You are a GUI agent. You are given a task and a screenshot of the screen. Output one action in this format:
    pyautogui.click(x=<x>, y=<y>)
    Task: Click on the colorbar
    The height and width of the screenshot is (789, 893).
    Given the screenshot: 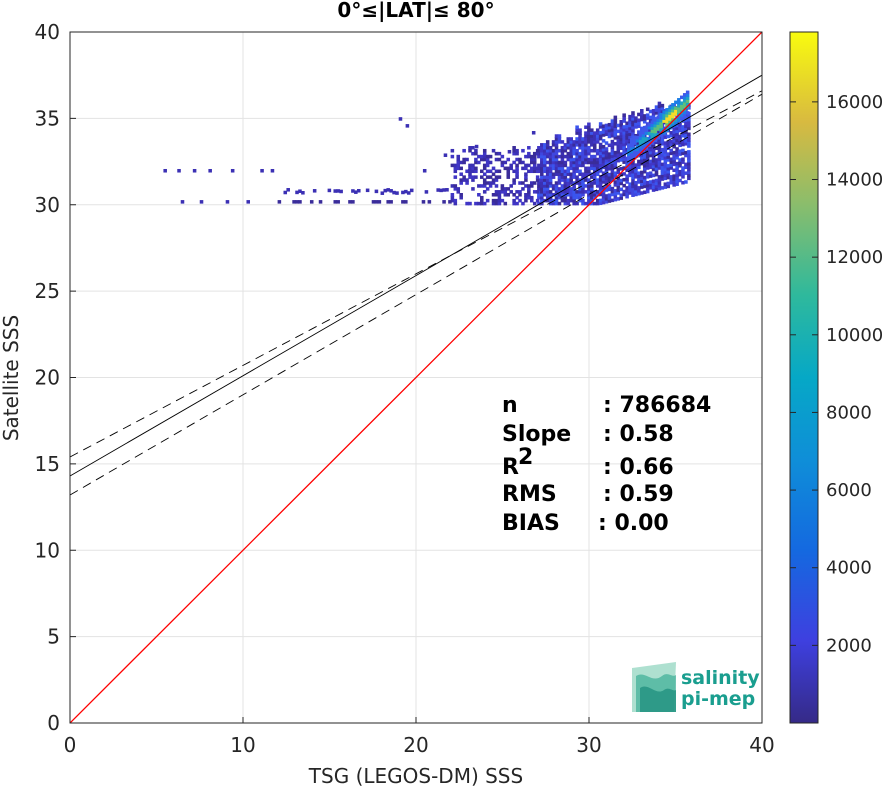 What is the action you would take?
    pyautogui.click(x=804, y=377)
    